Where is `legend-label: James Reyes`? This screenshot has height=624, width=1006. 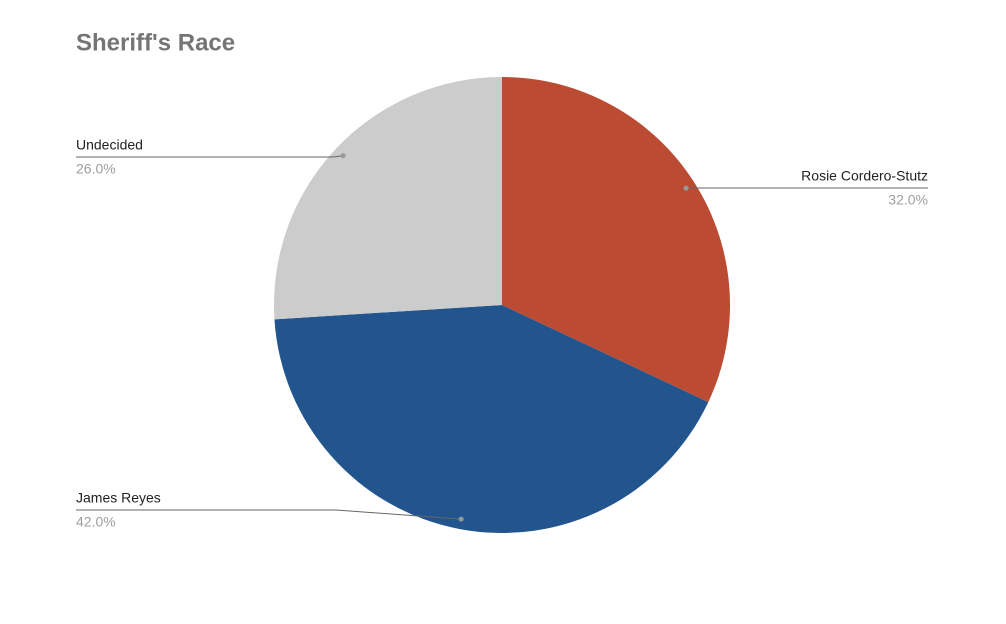
legend-label: James Reyes is located at coordinates (118, 498).